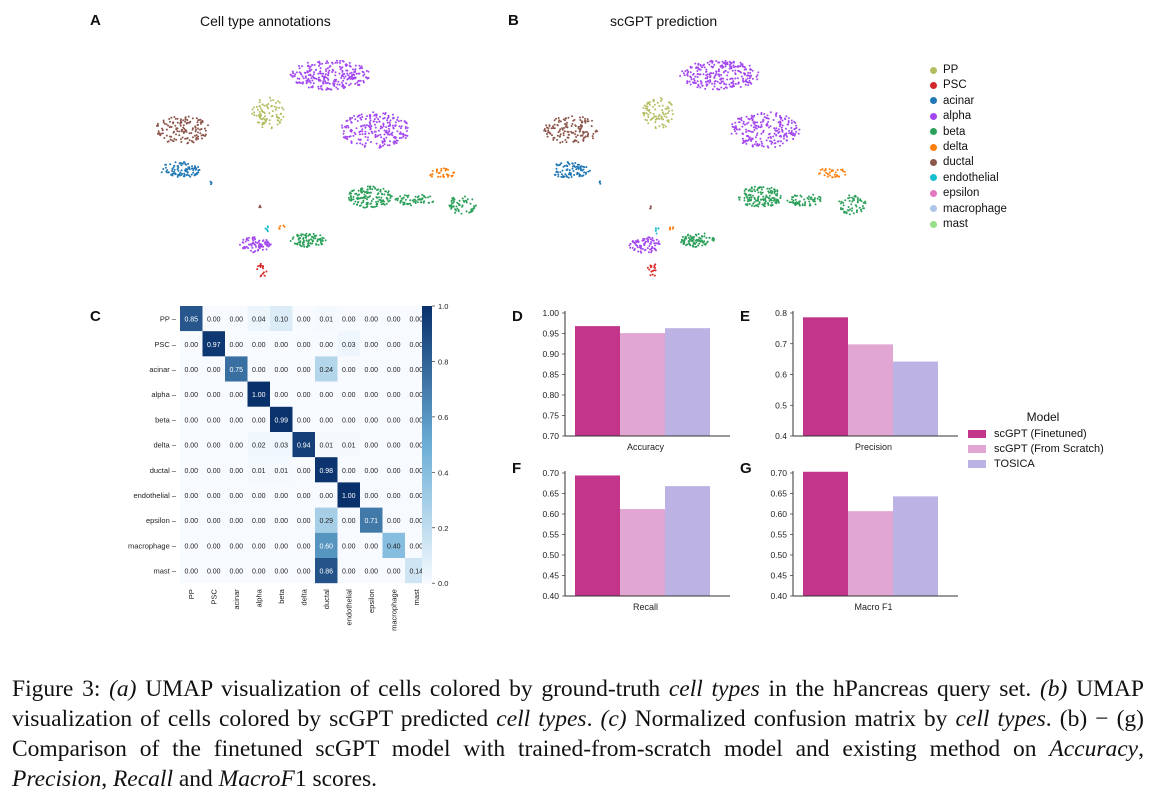  Describe the element at coordinates (349, 607) in the screenshot. I see `heatmap-col-label: endothelial` at that location.